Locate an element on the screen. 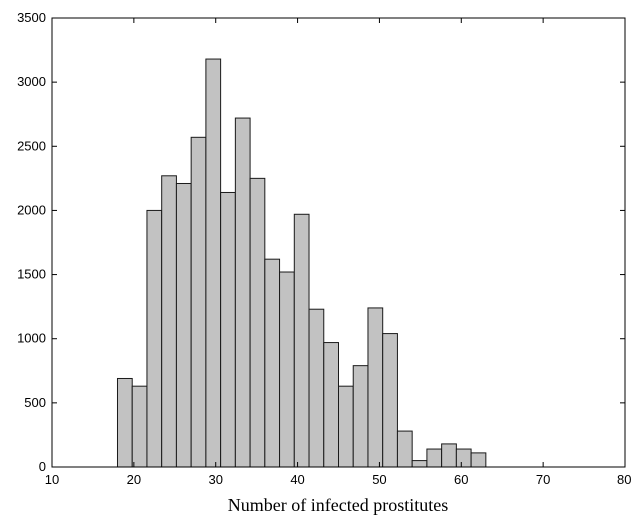  x-axis-title: Number of infected prostitutes is located at coordinates (338, 505).